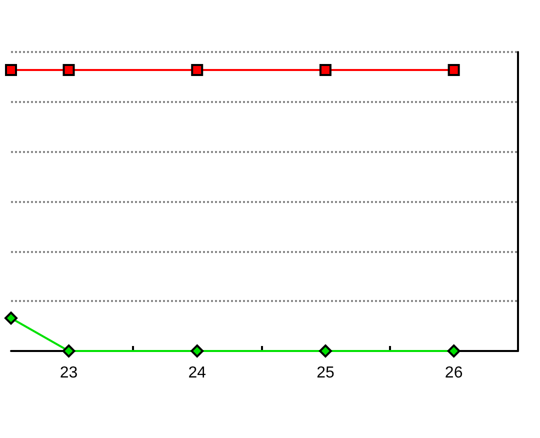 The height and width of the screenshot is (438, 540). What do you see at coordinates (69, 373) in the screenshot?
I see `x-tick-label: 23` at bounding box center [69, 373].